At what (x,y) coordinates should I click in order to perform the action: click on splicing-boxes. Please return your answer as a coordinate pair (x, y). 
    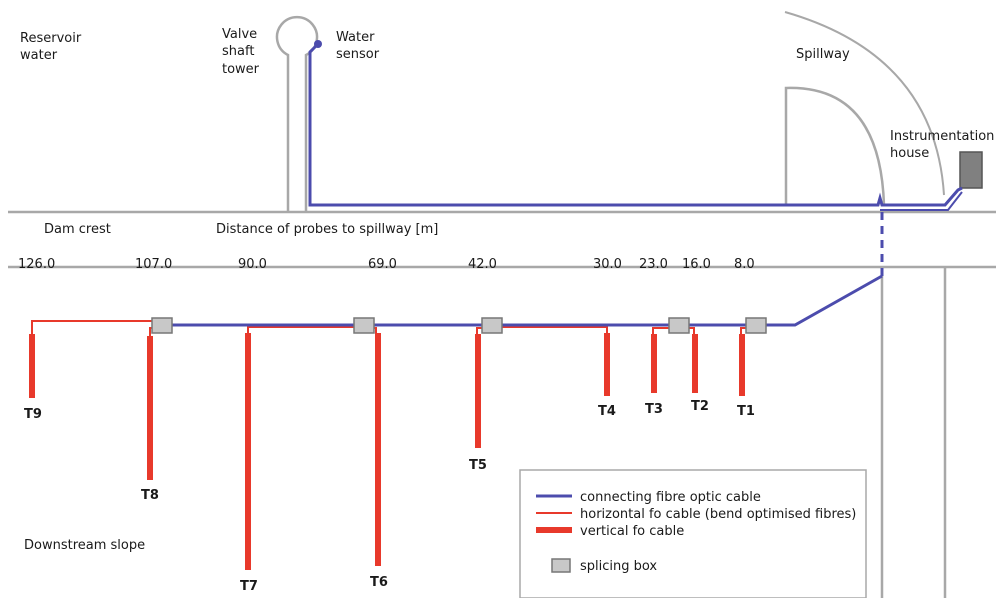
    Looking at the image, I should click on (459, 325).